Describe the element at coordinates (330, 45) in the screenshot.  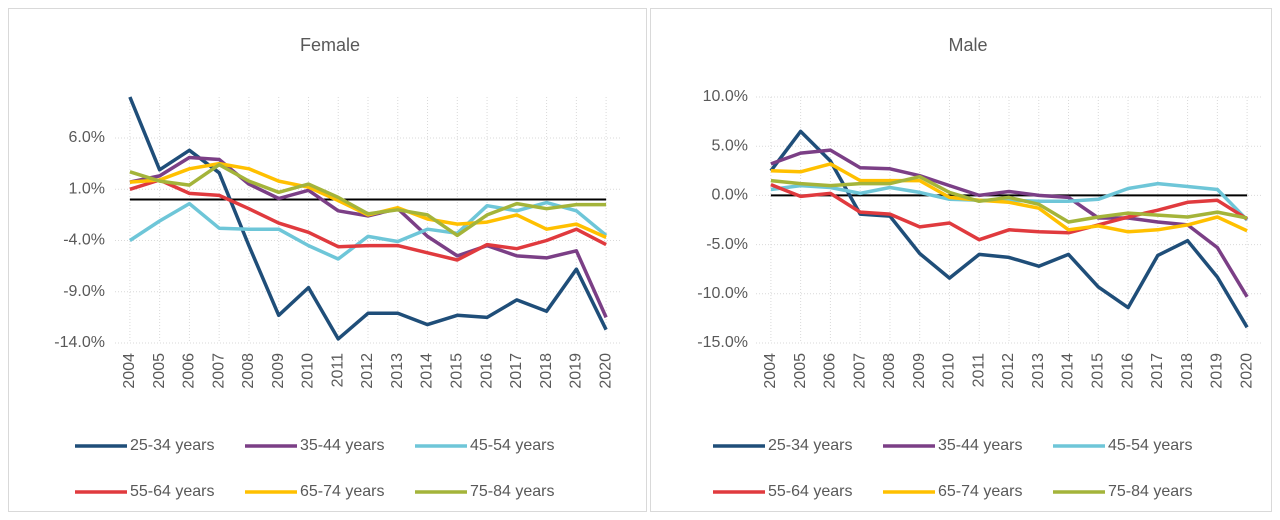
I see `chart-title: Female` at that location.